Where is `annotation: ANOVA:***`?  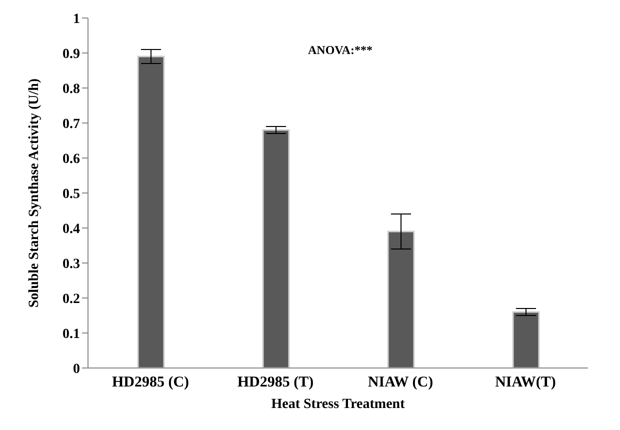 annotation: ANOVA:*** is located at coordinates (340, 50).